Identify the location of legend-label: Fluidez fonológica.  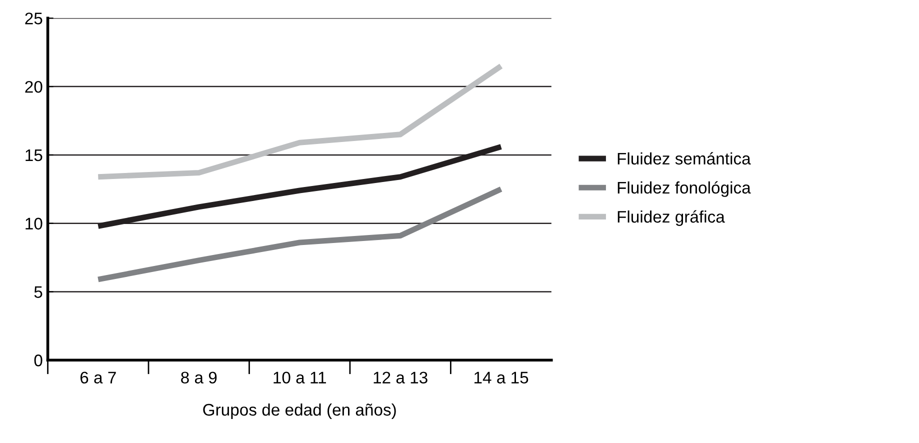
(684, 189).